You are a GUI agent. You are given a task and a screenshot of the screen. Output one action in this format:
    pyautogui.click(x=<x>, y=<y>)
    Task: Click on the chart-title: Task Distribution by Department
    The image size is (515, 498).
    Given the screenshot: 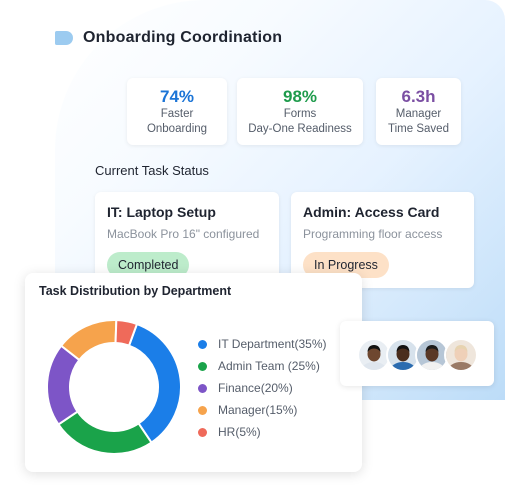 What is the action you would take?
    pyautogui.click(x=135, y=291)
    